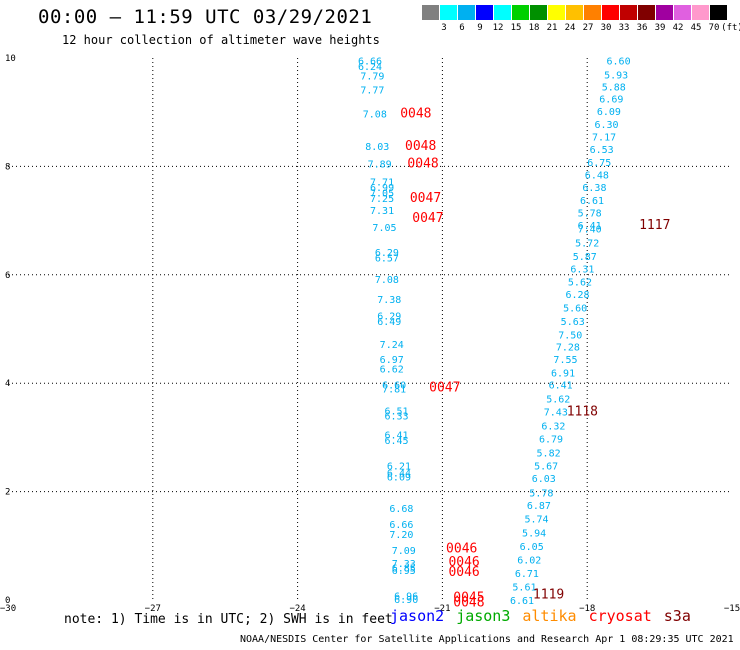  What do you see at coordinates (382, 188) in the screenshot?
I see `data-label-swh_left: 6.99` at bounding box center [382, 188].